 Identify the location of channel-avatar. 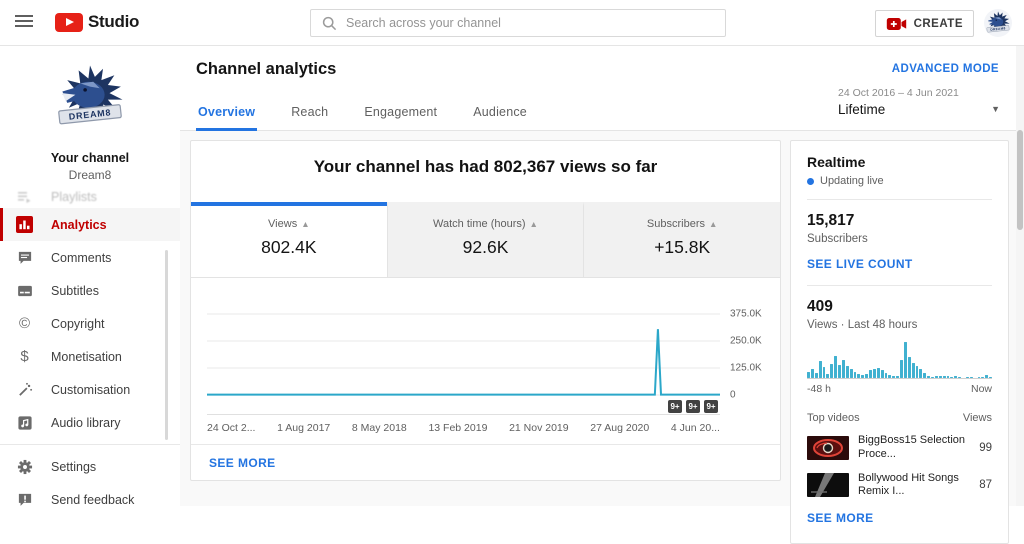
(90, 98).